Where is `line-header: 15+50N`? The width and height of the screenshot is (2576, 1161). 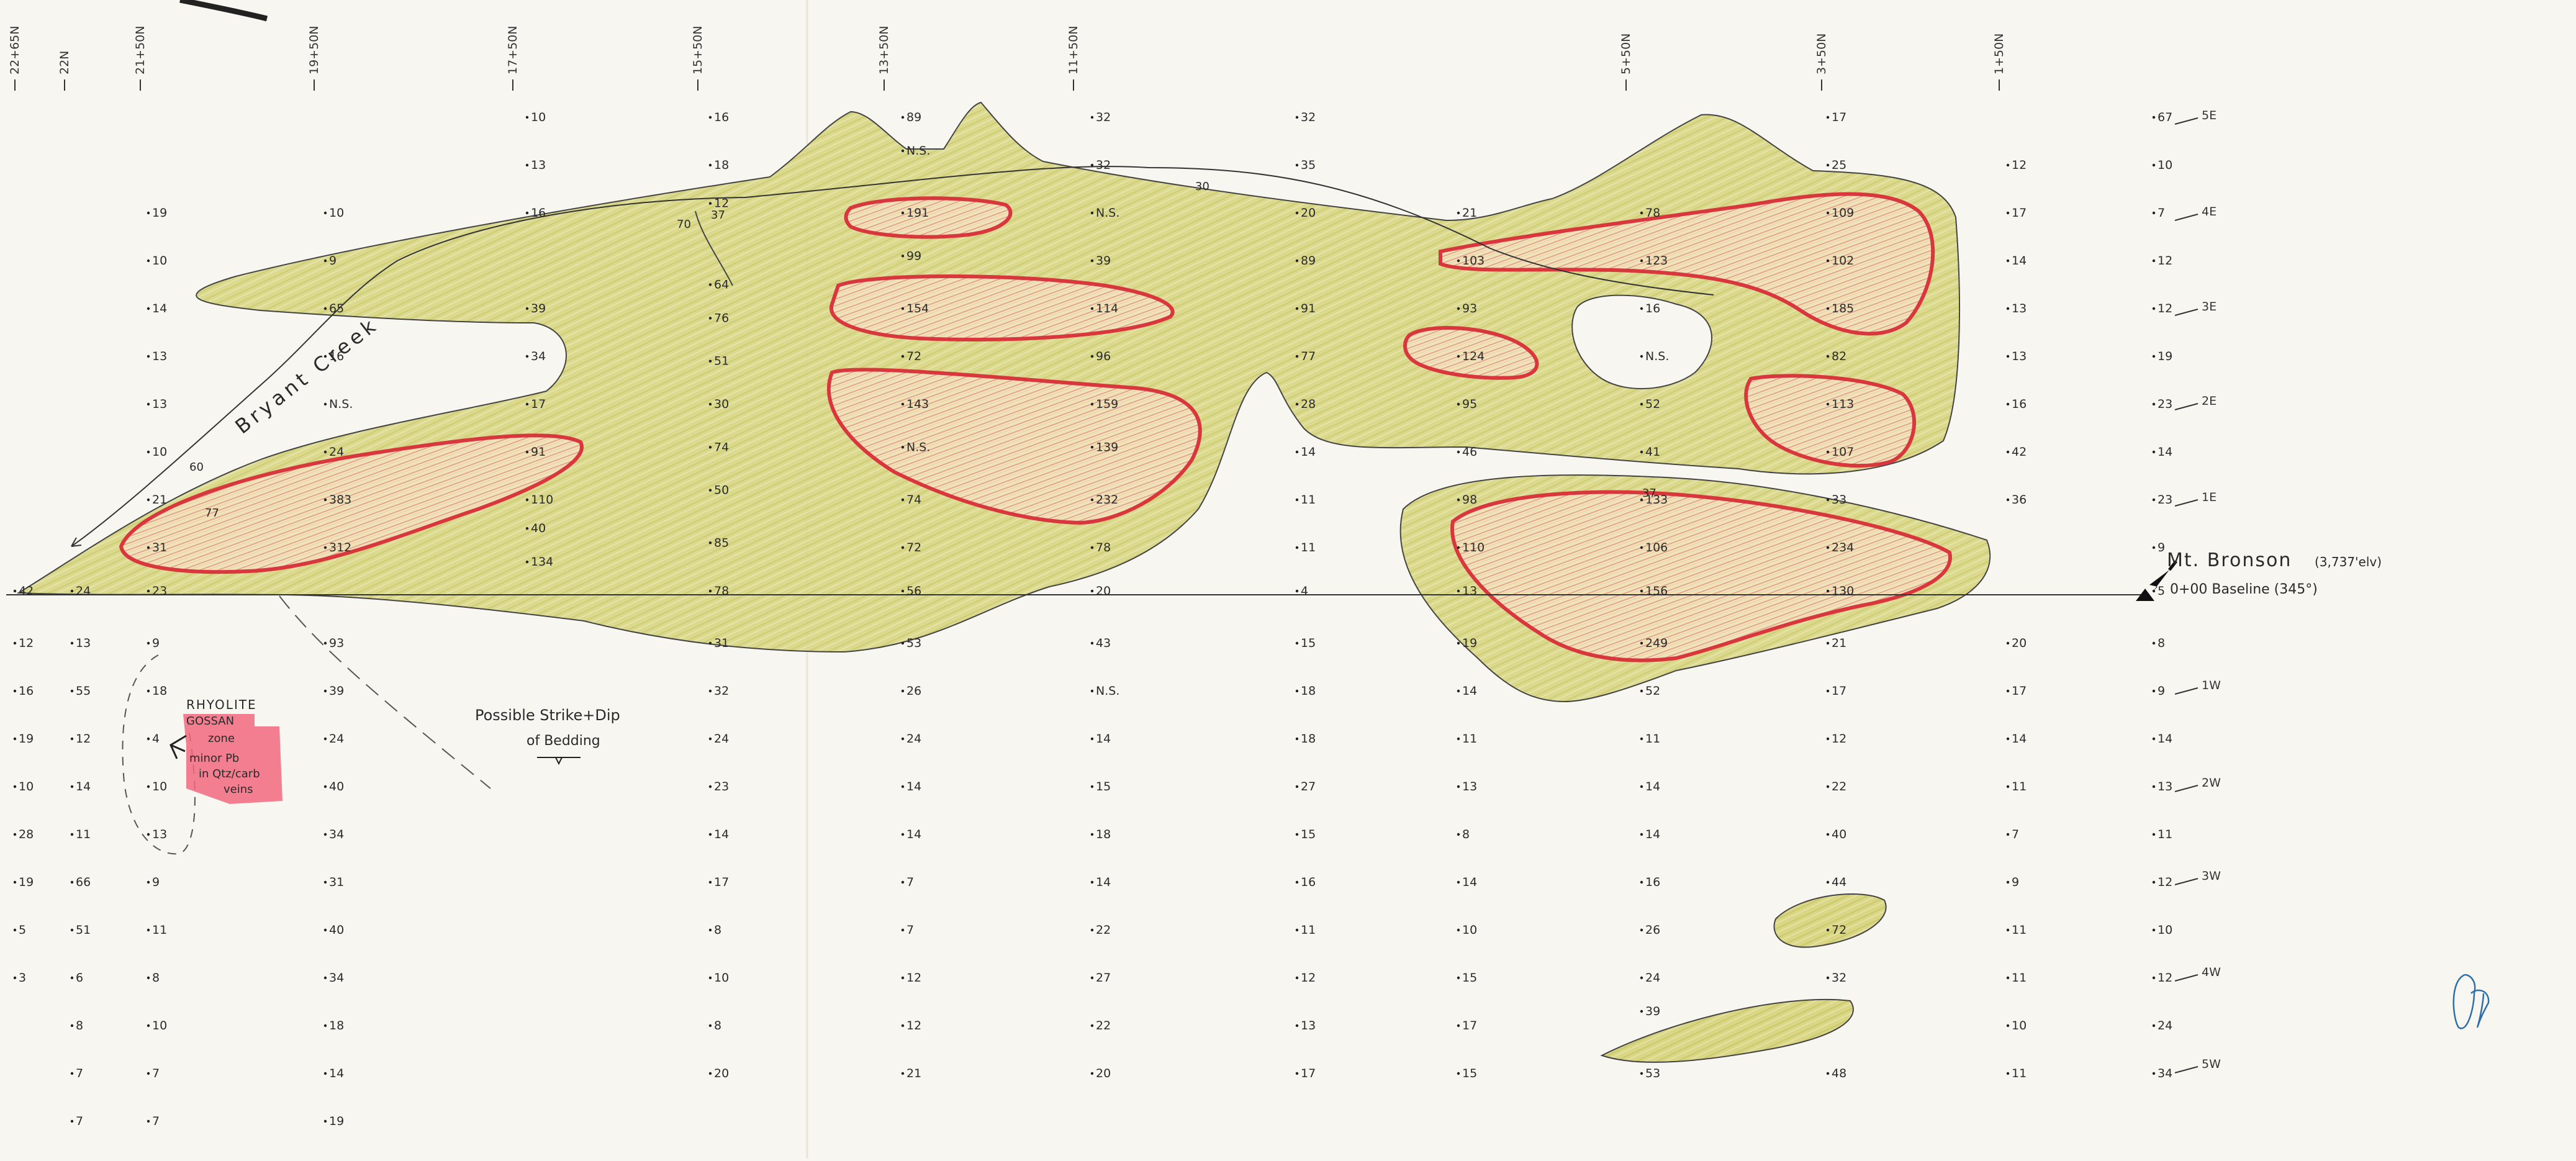 line-header: 15+50N is located at coordinates (698, 50).